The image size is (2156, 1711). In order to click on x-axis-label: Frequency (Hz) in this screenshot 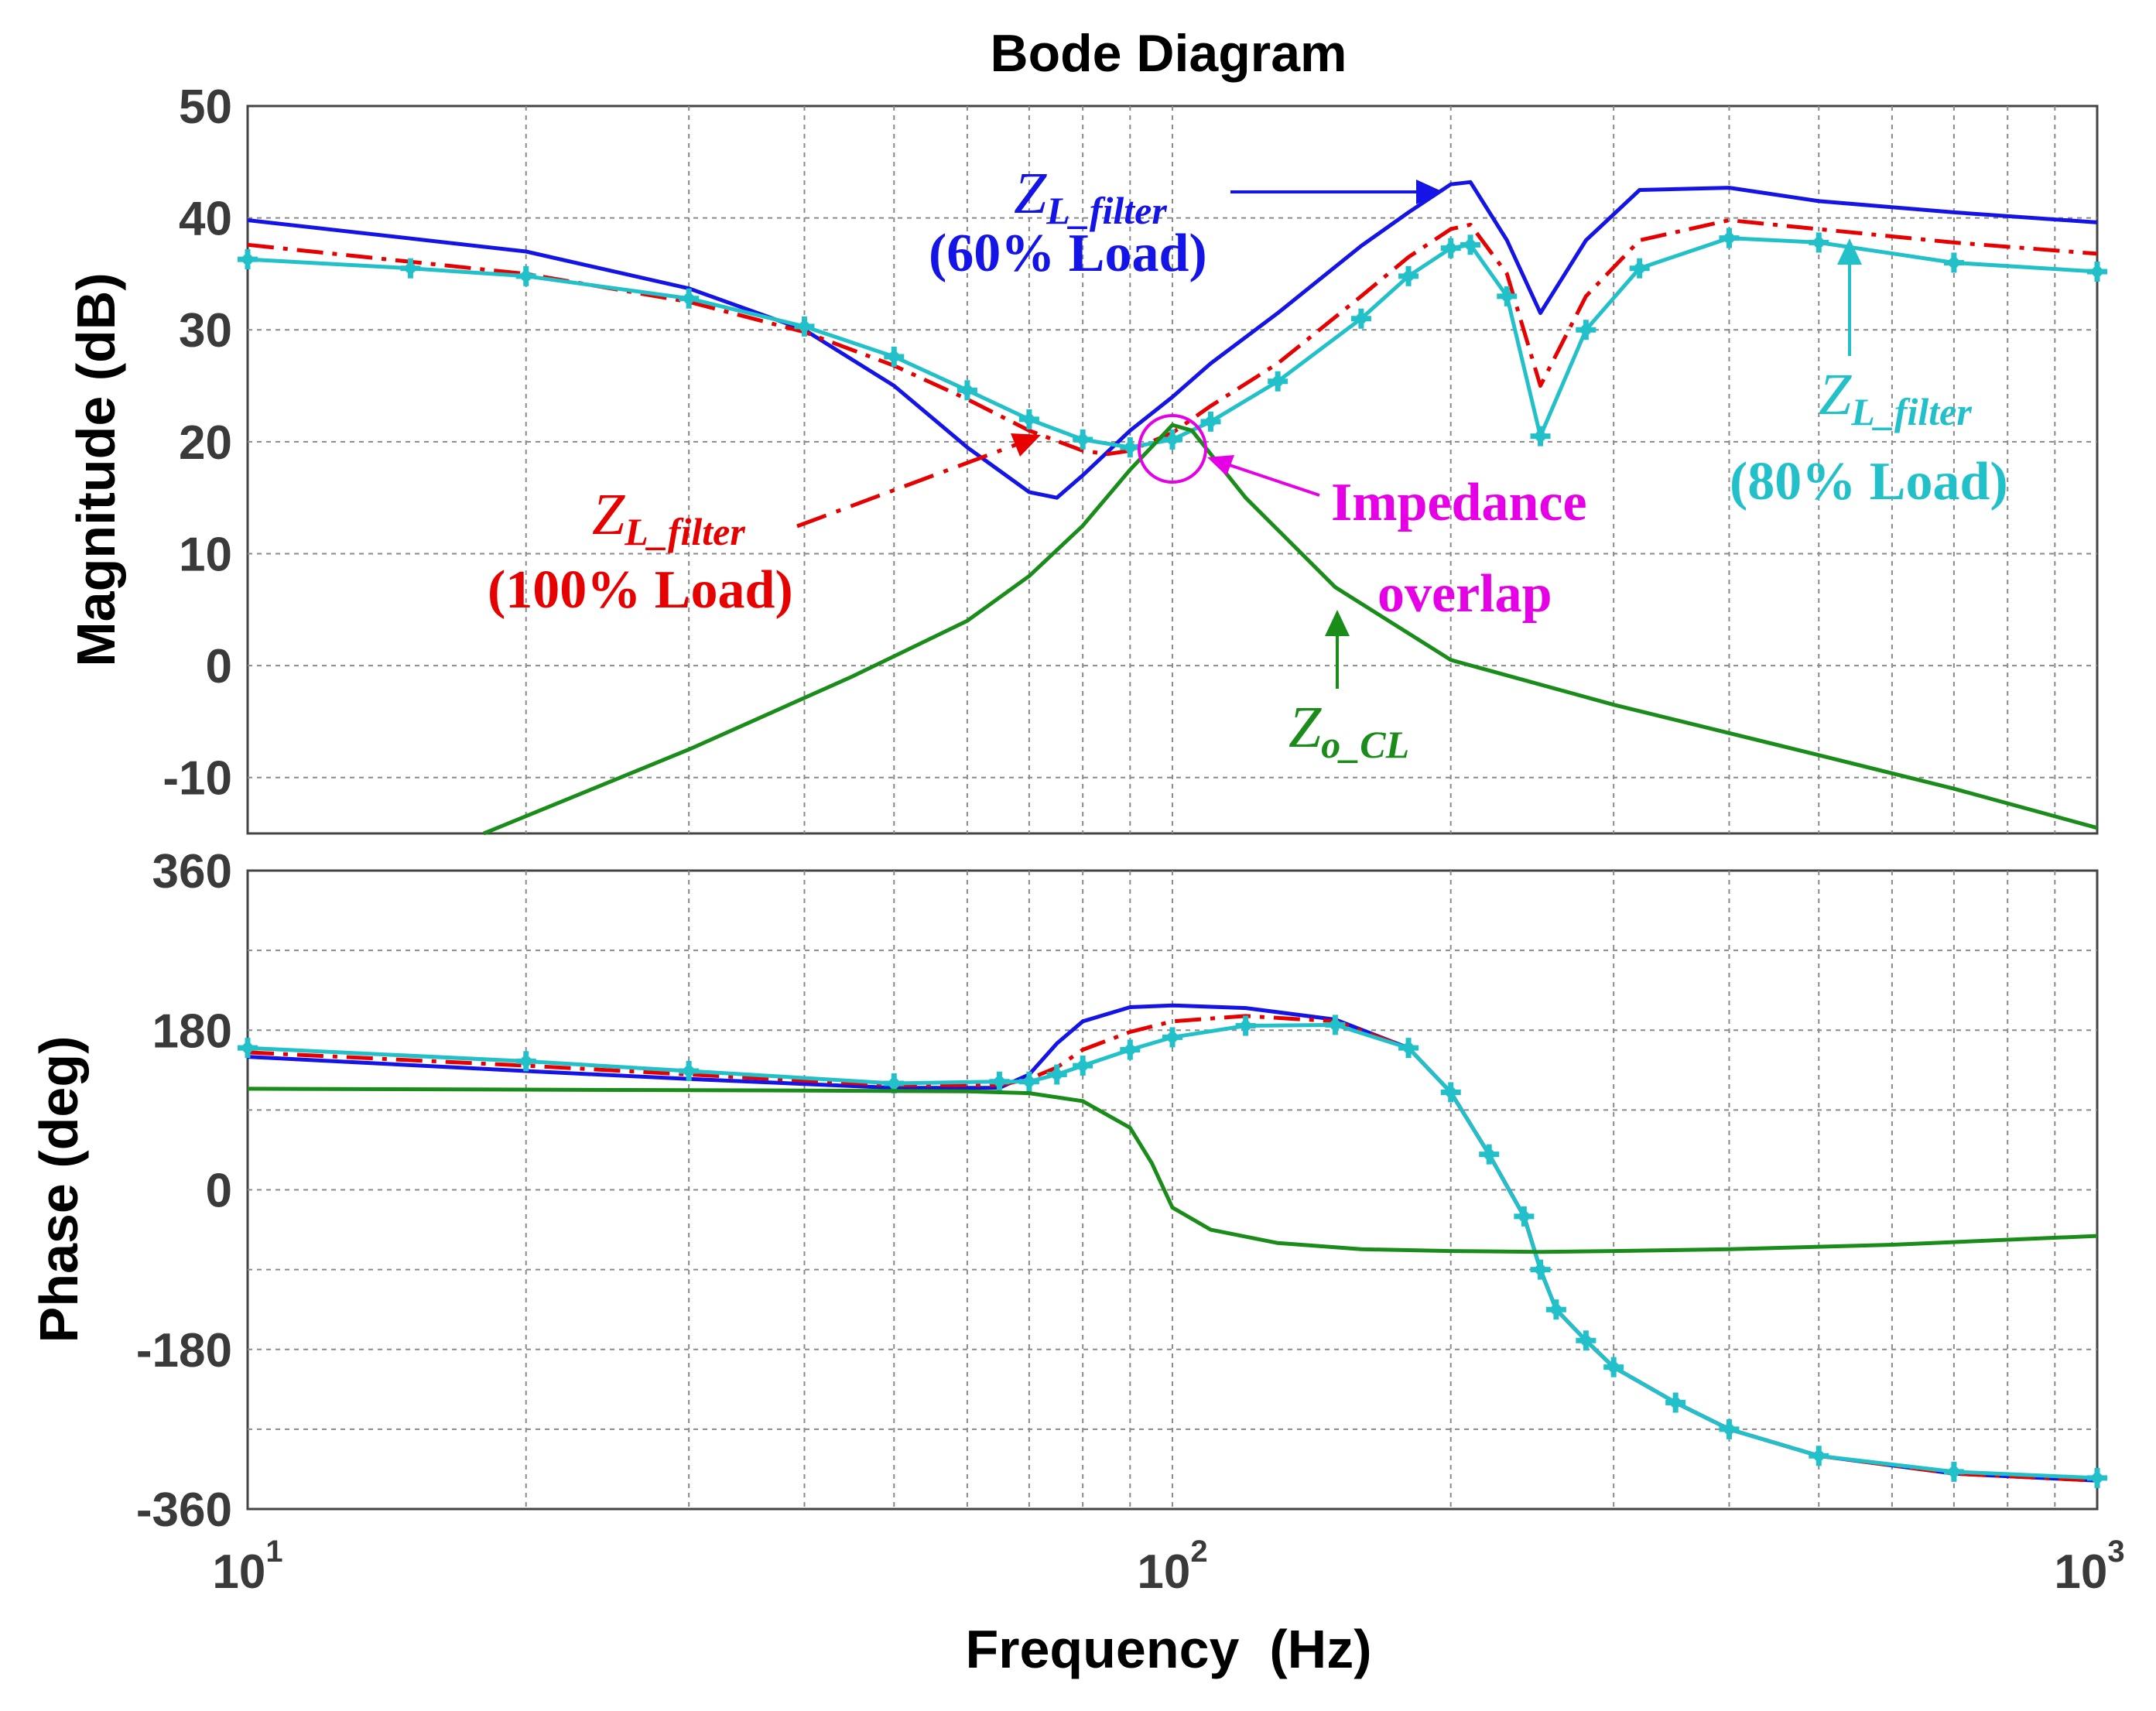, I will do `click(1168, 1649)`.